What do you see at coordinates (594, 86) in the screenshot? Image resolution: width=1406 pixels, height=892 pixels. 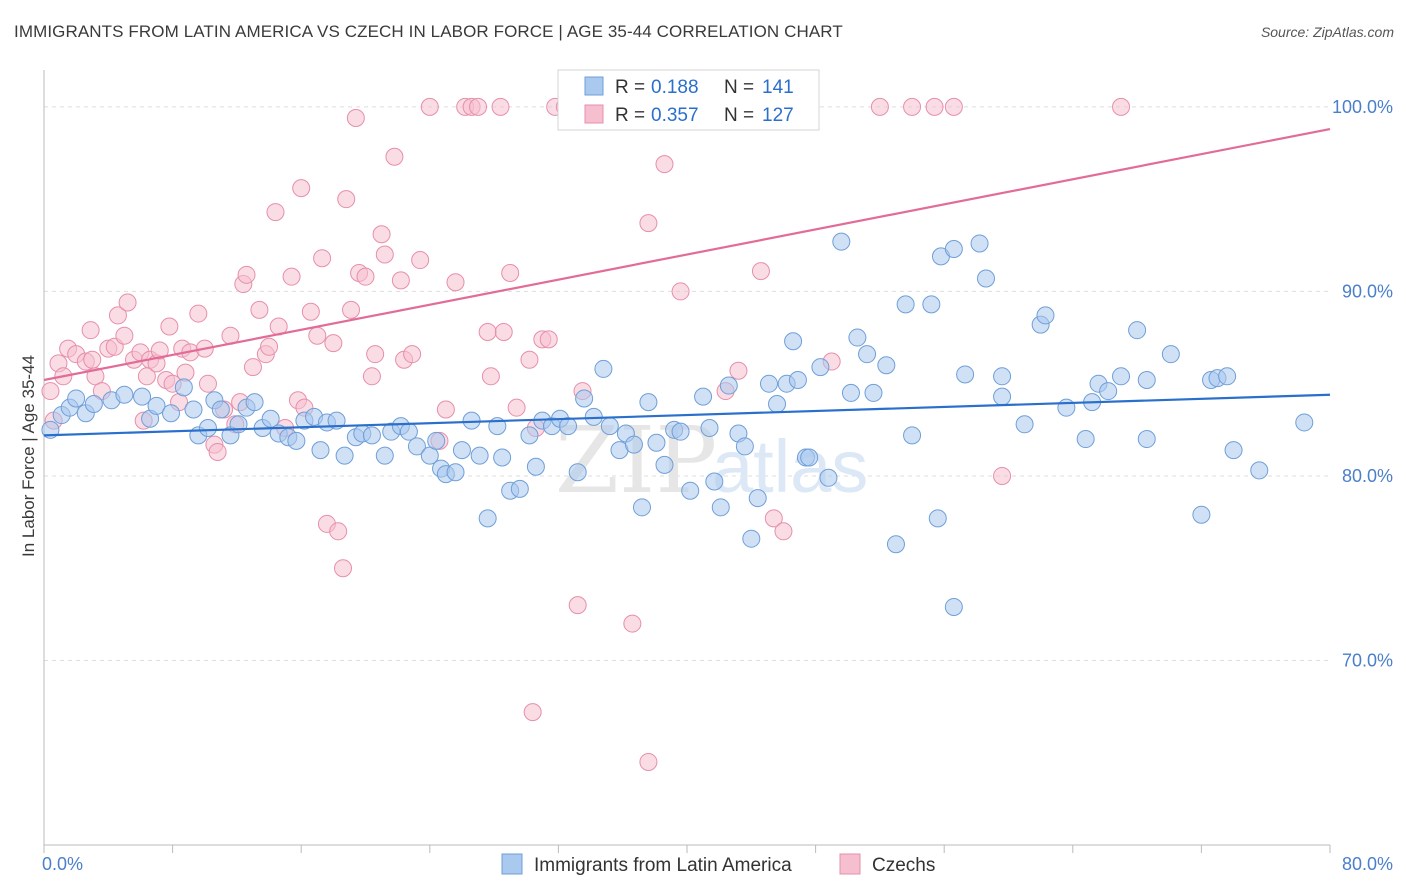 I see `legend-swatch` at bounding box center [594, 86].